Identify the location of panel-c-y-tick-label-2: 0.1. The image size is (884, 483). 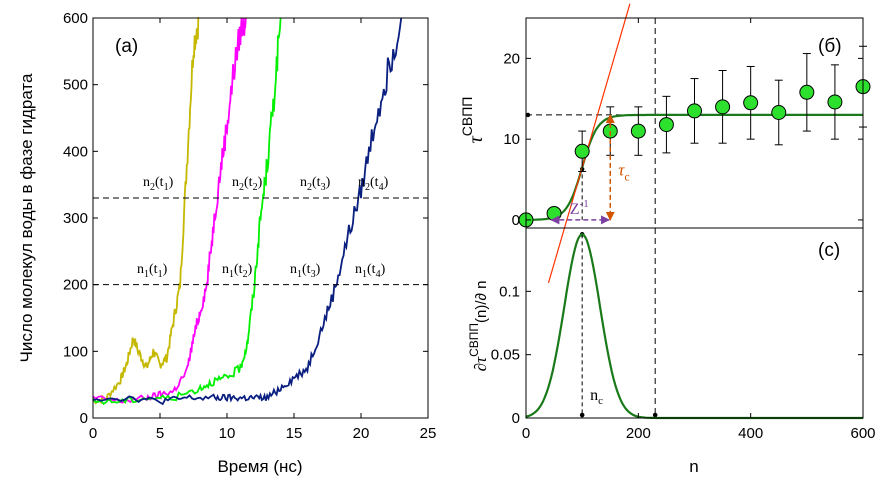
(509, 291).